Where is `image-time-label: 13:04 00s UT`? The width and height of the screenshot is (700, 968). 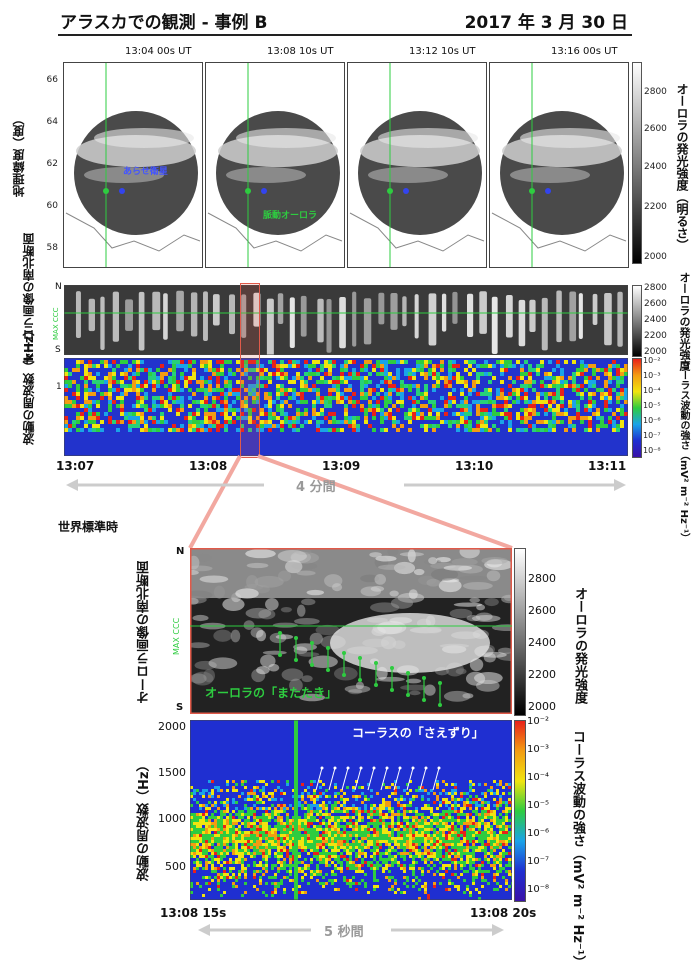 image-time-label: 13:04 00s UT is located at coordinates (158, 51).